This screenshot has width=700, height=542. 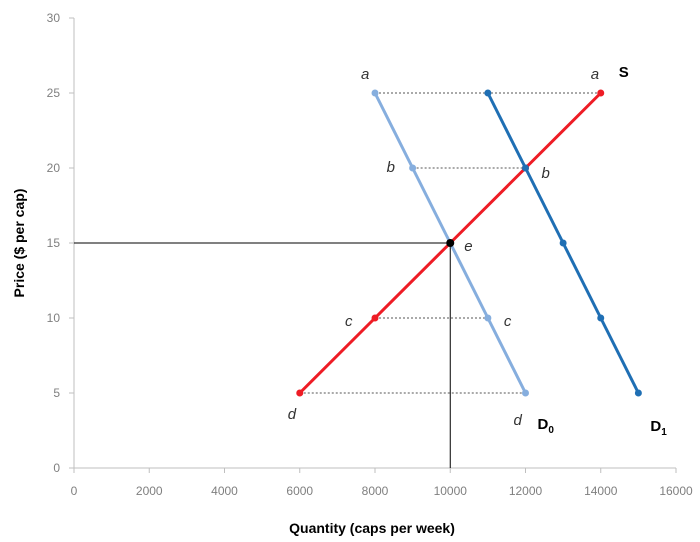 What do you see at coordinates (54, 318) in the screenshot?
I see `y-tick-label: 10` at bounding box center [54, 318].